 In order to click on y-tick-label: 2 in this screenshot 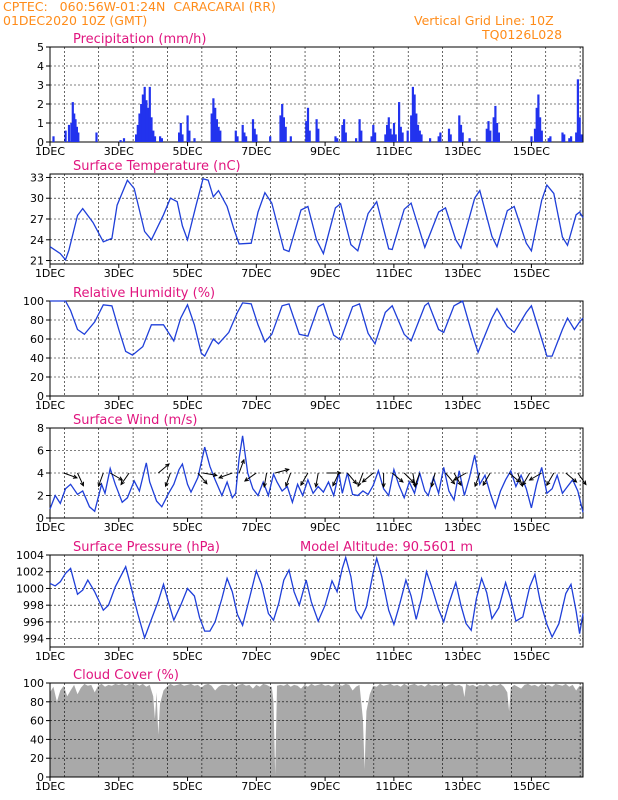, I will do `click(40, 104)`.